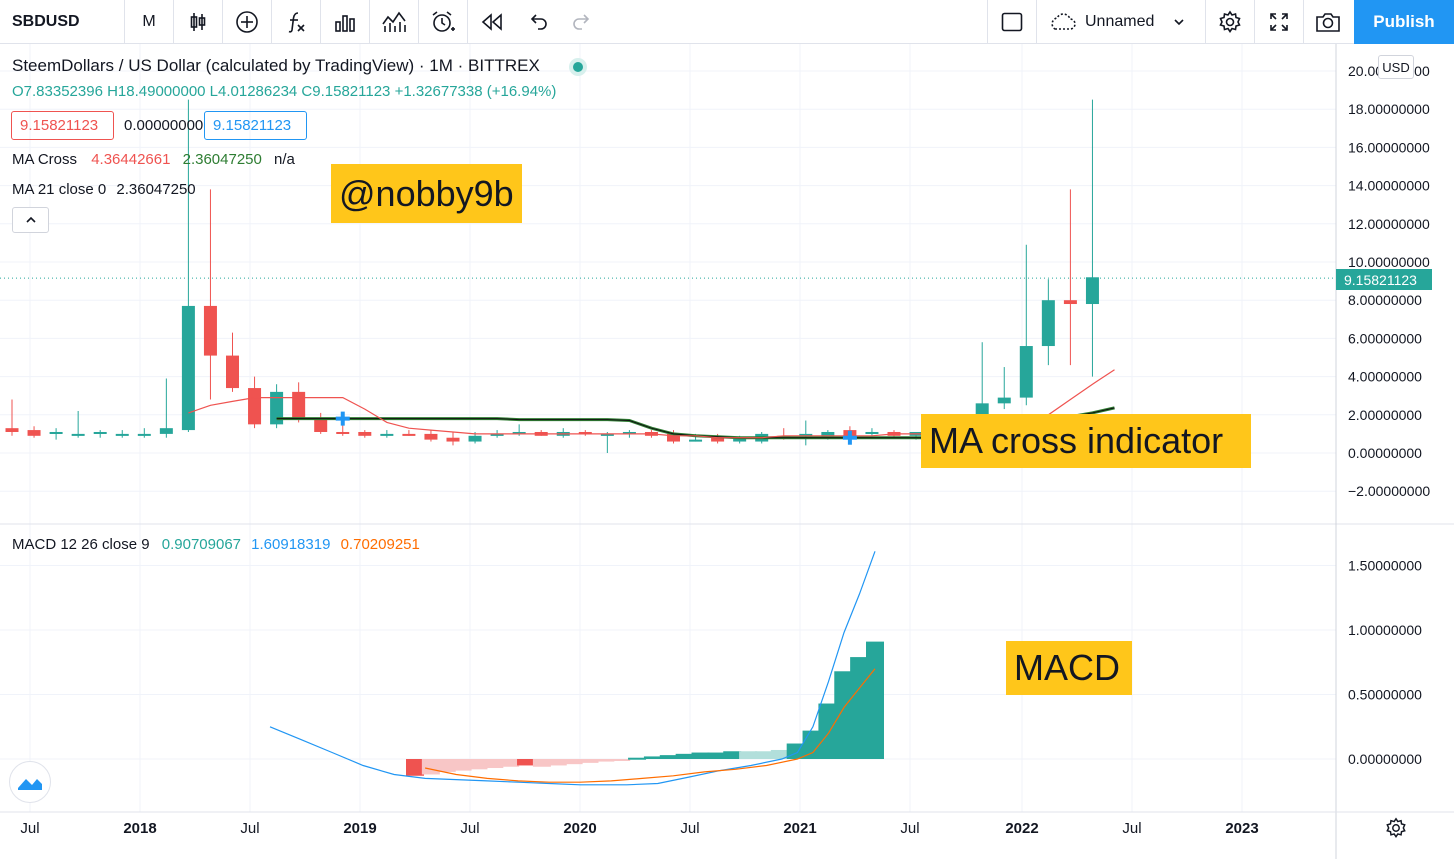  I want to click on templates-icon, so click(394, 21).